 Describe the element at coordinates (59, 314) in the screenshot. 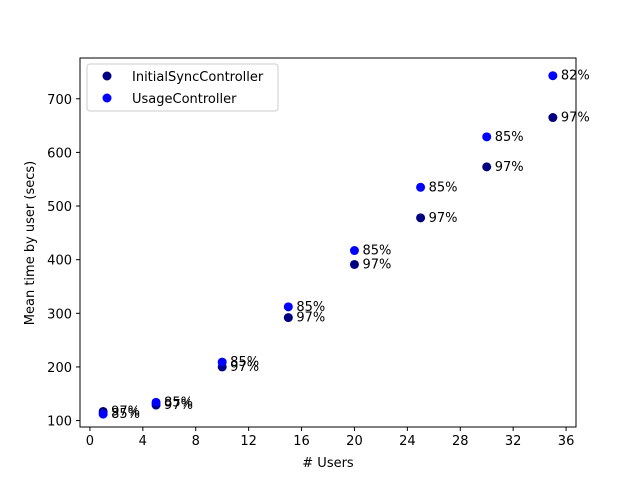

I see `y-tick-label: 300` at that location.